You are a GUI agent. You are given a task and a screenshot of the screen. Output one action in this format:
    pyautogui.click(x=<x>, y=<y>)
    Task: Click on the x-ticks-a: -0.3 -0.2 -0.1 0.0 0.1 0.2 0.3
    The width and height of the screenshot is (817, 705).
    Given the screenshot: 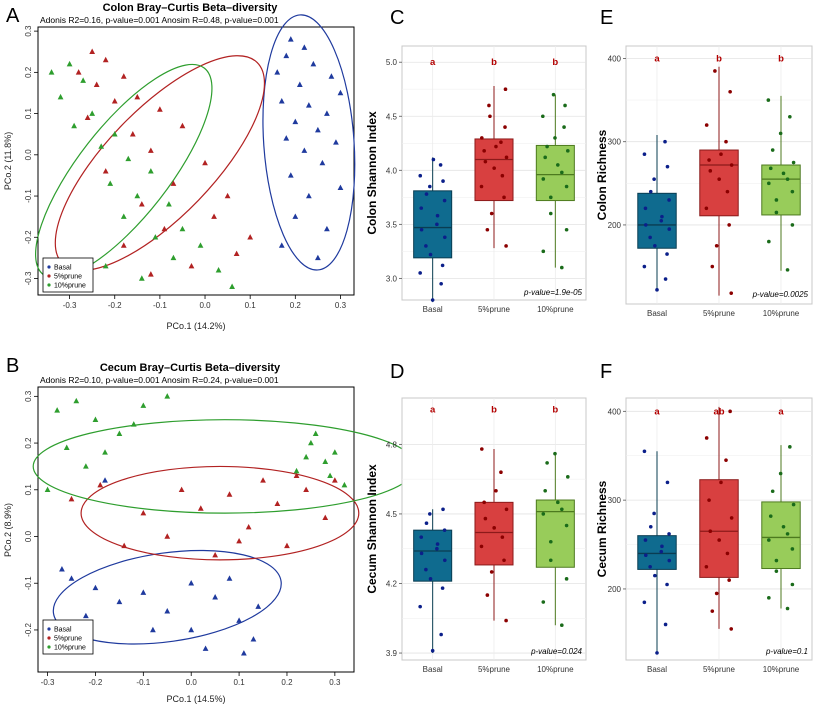 What is the action you would take?
    pyautogui.click(x=205, y=302)
    